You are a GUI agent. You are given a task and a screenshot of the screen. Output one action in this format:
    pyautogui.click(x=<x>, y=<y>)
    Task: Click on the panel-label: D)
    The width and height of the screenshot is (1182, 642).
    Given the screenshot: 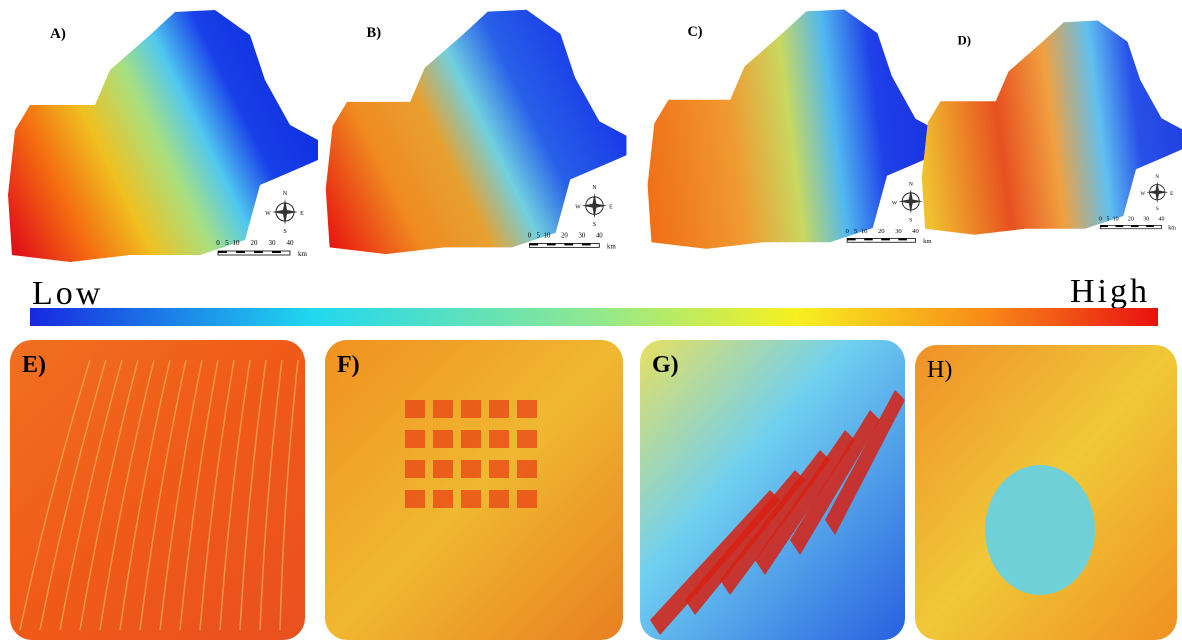 What is the action you would take?
    pyautogui.click(x=964, y=40)
    